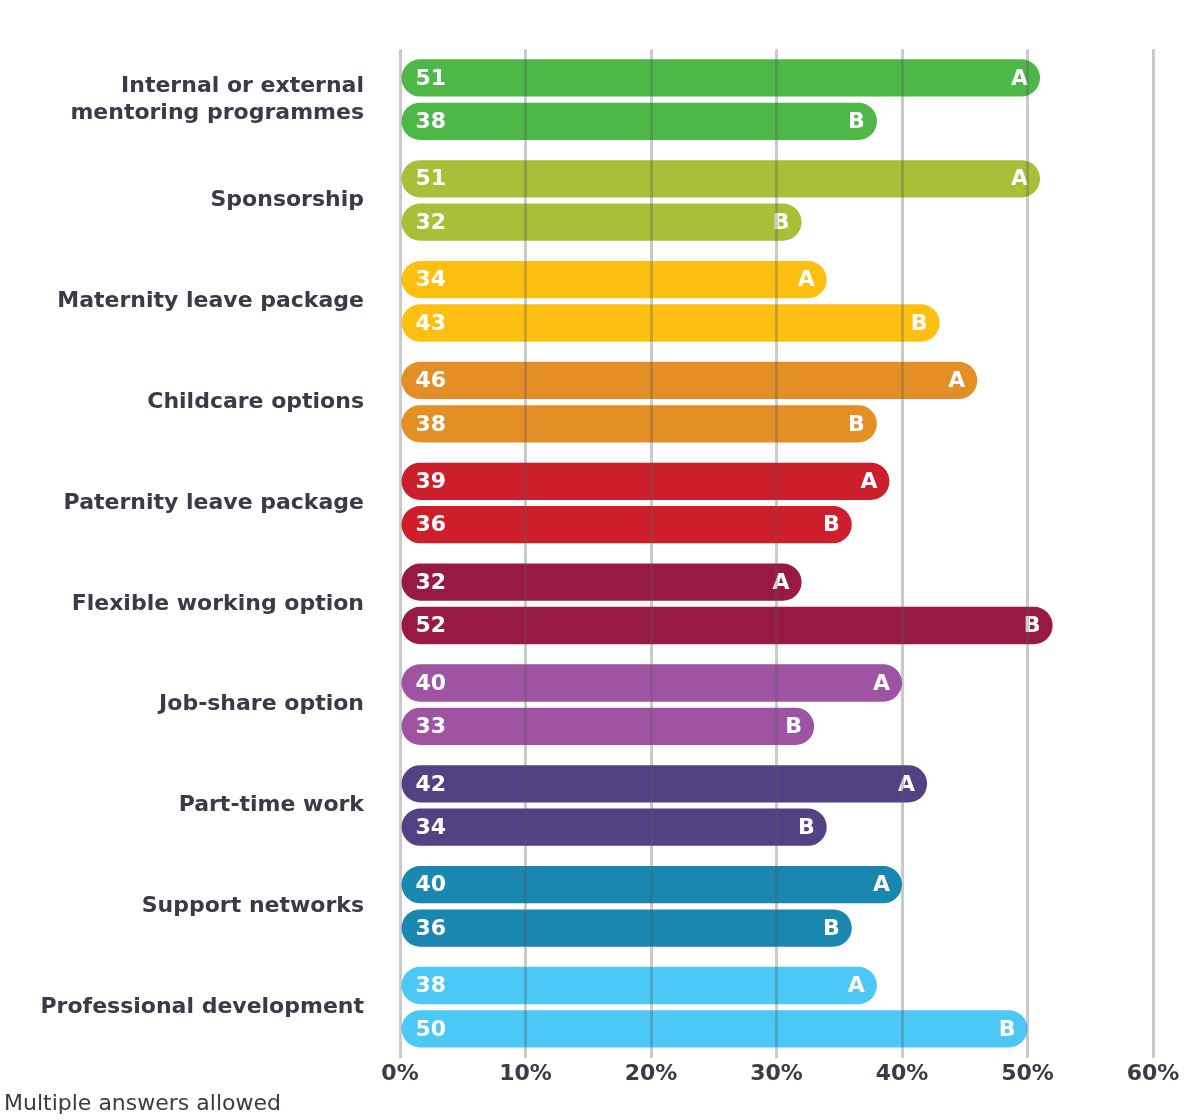 Image resolution: width=1189 pixels, height=1120 pixels. I want to click on data-label: 52, so click(431, 625).